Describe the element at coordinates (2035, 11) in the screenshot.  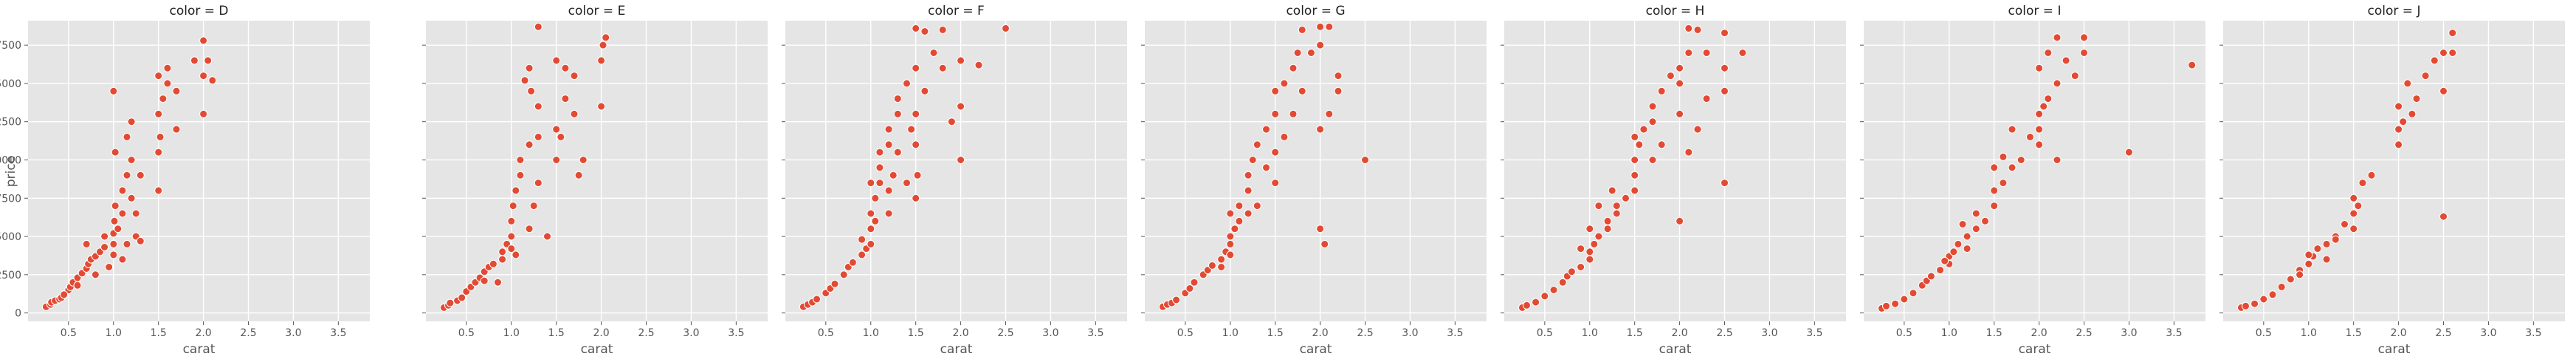
I see `panel-title: color = I` at that location.